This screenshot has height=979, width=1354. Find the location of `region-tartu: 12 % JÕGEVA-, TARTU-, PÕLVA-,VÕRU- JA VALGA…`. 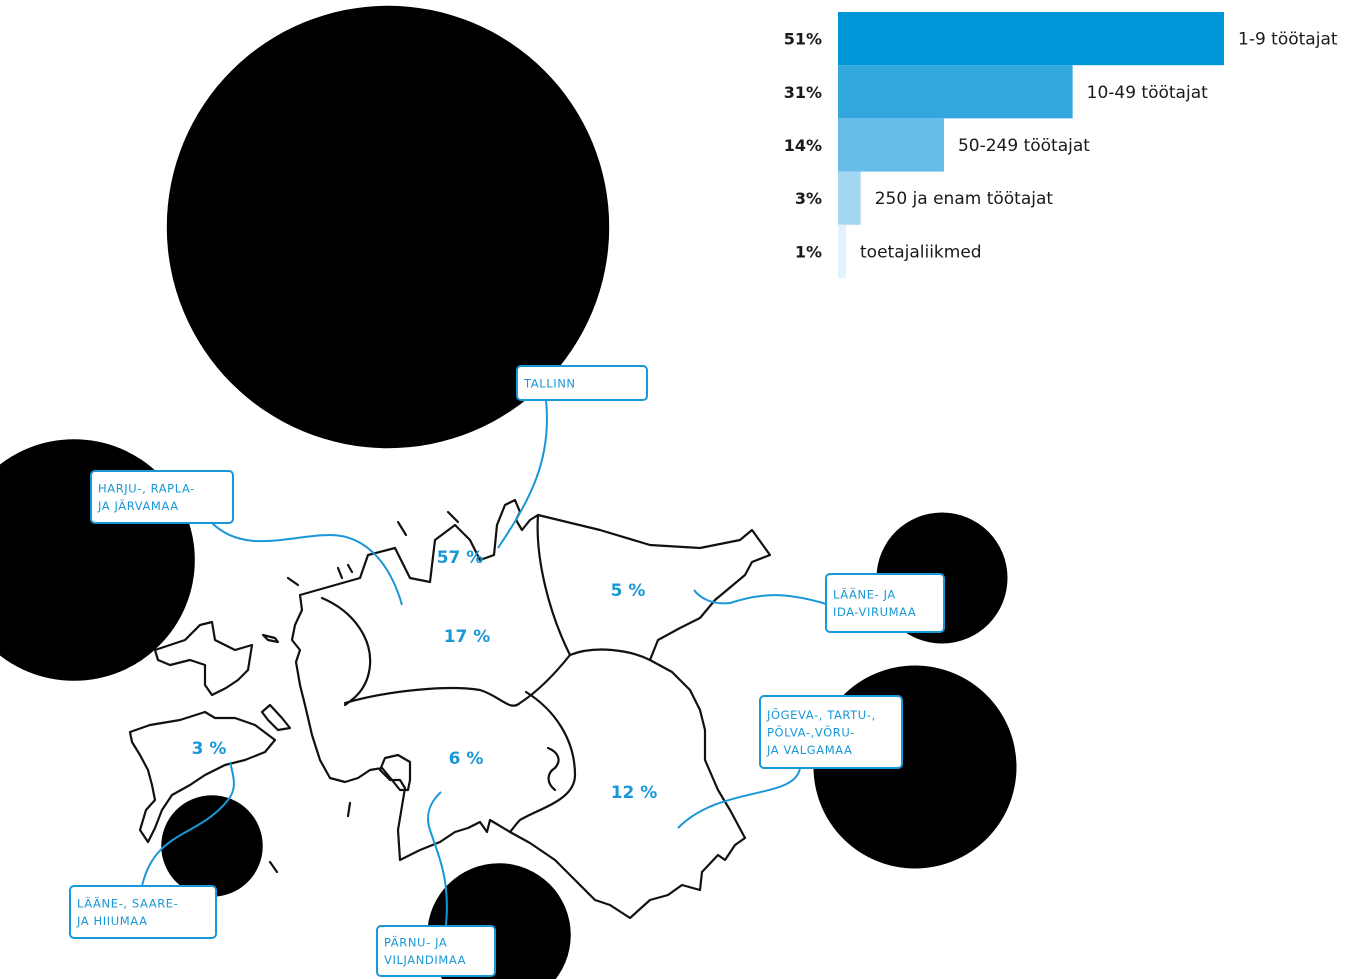

region-tartu: 12 % JÕGEVA-, TARTU-, PÕLVA-,VÕRU- JA VALGA… is located at coordinates (814, 767).